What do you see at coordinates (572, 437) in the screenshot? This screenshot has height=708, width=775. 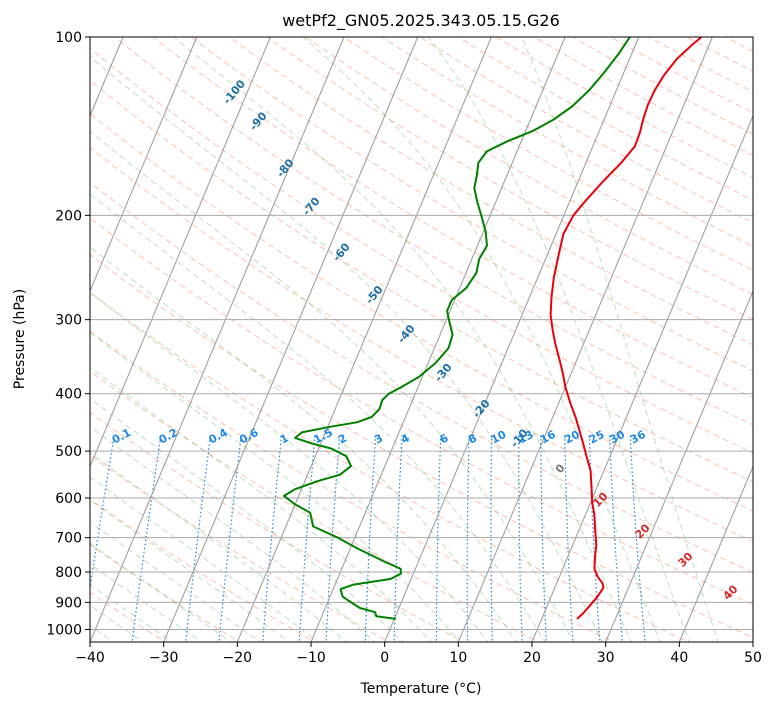 I see `mixing-ratio-label: 20` at bounding box center [572, 437].